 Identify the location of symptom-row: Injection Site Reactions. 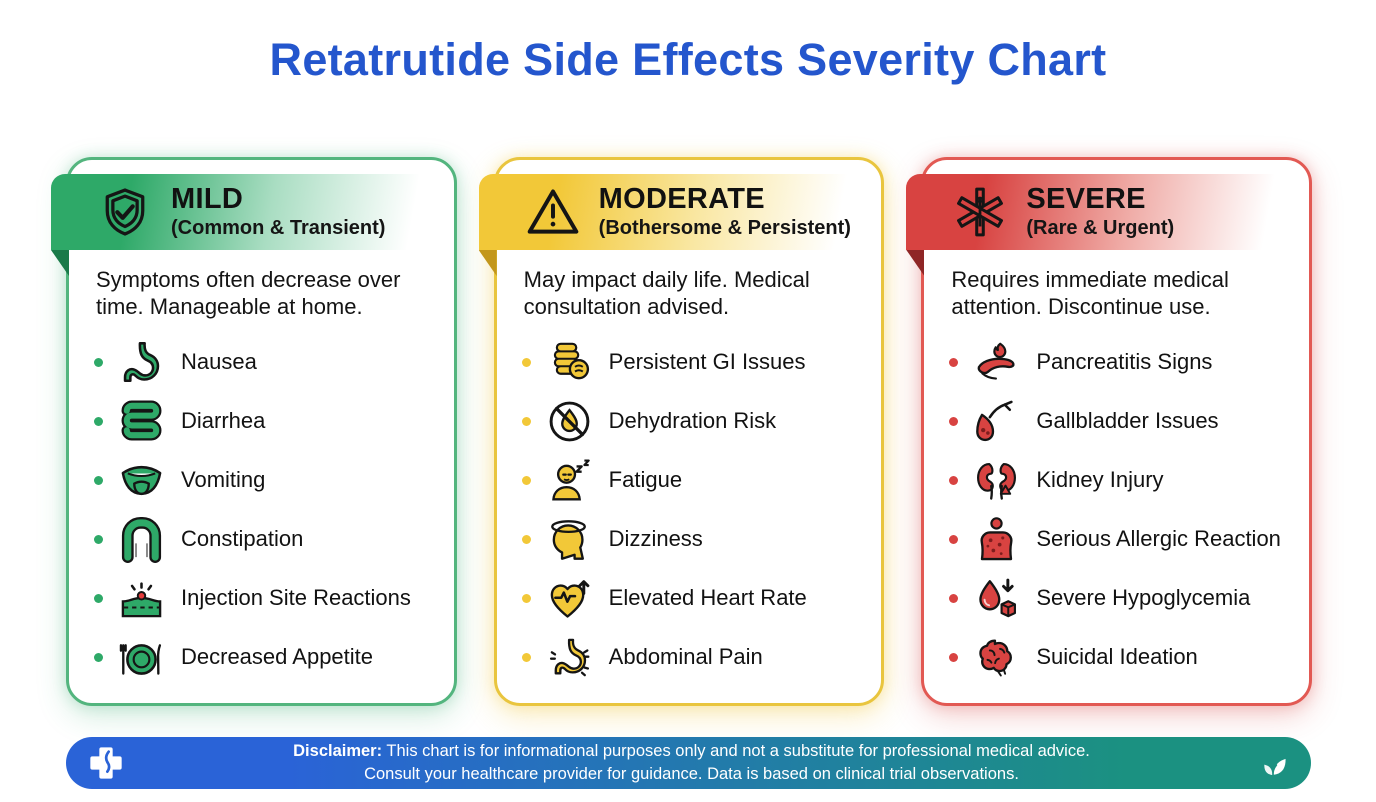
(266, 598).